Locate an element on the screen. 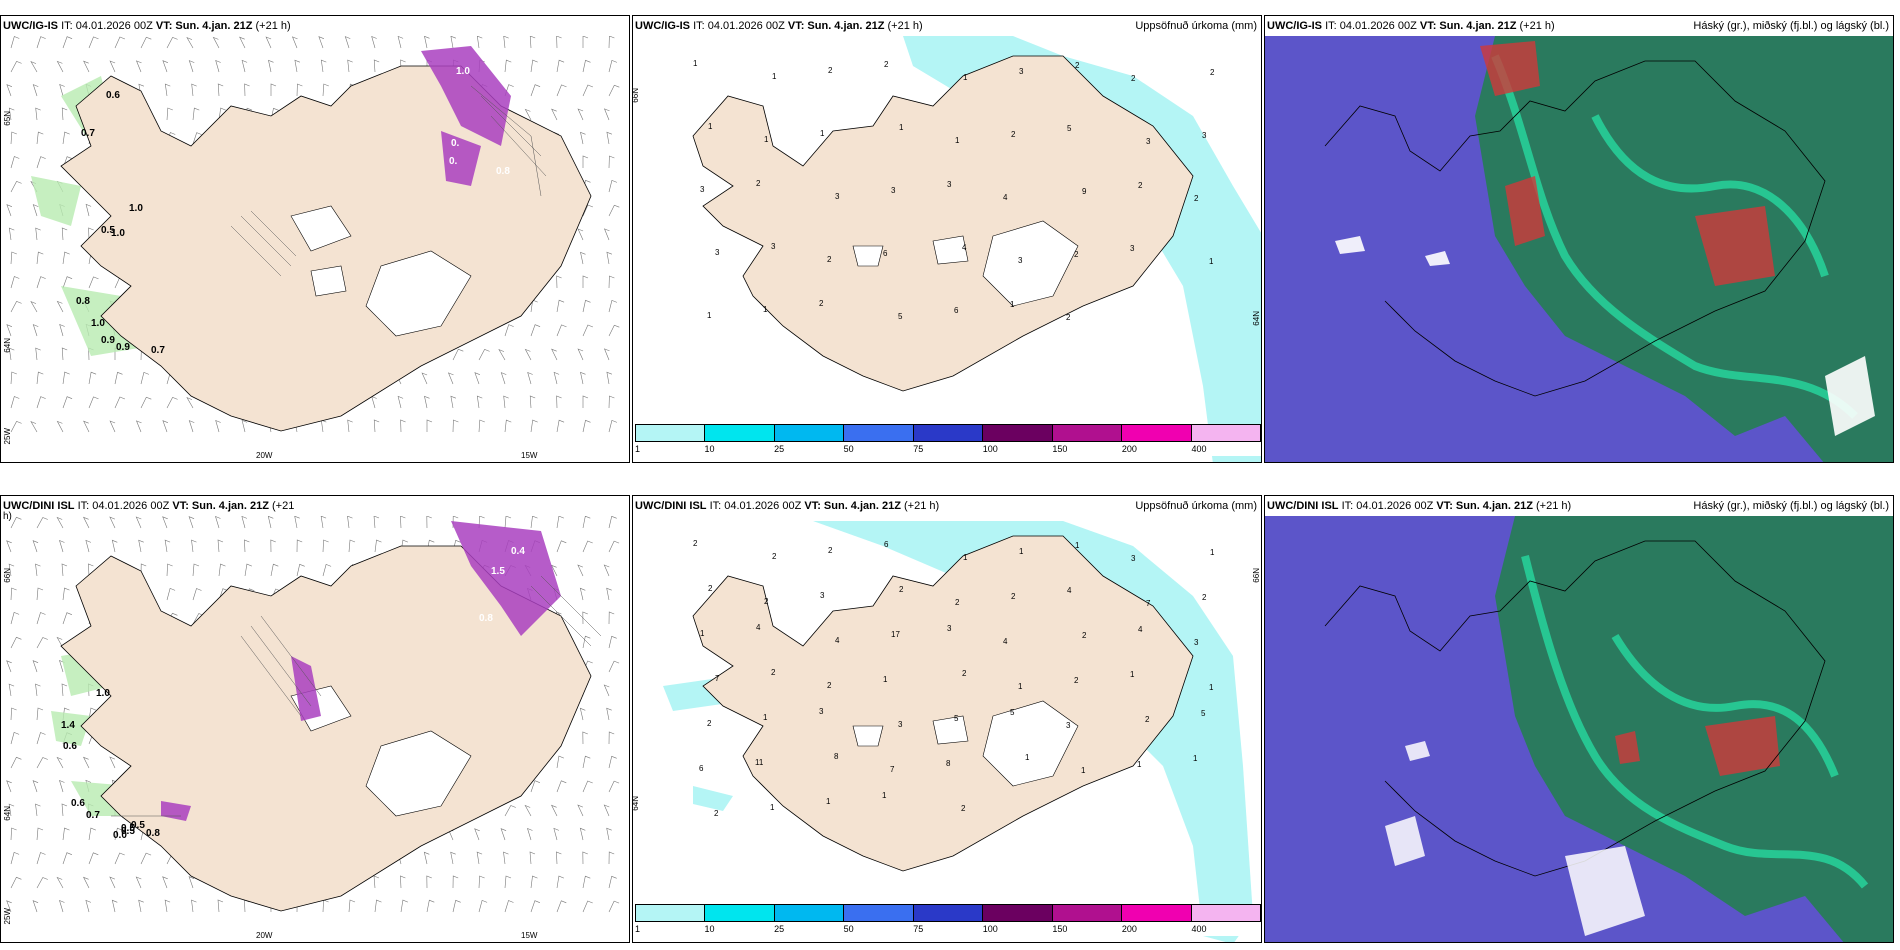 The image size is (1900, 950). gust-label: 0.8 is located at coordinates (486, 618).